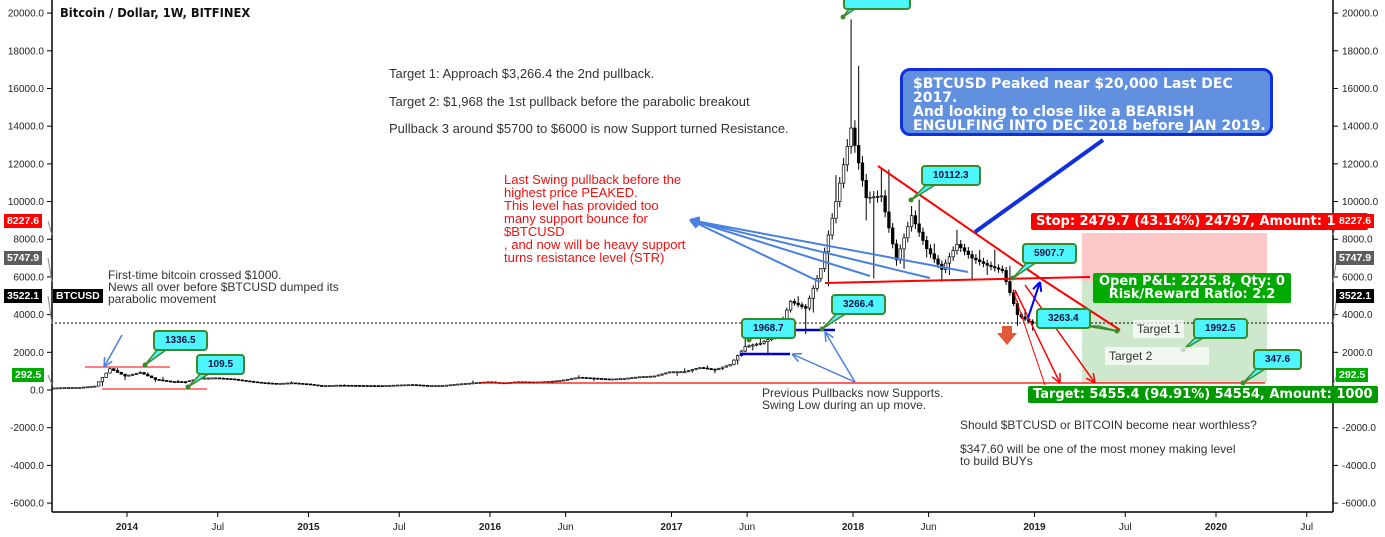  Describe the element at coordinates (221, 364) in the screenshot. I see `price-label: 109.5` at that location.